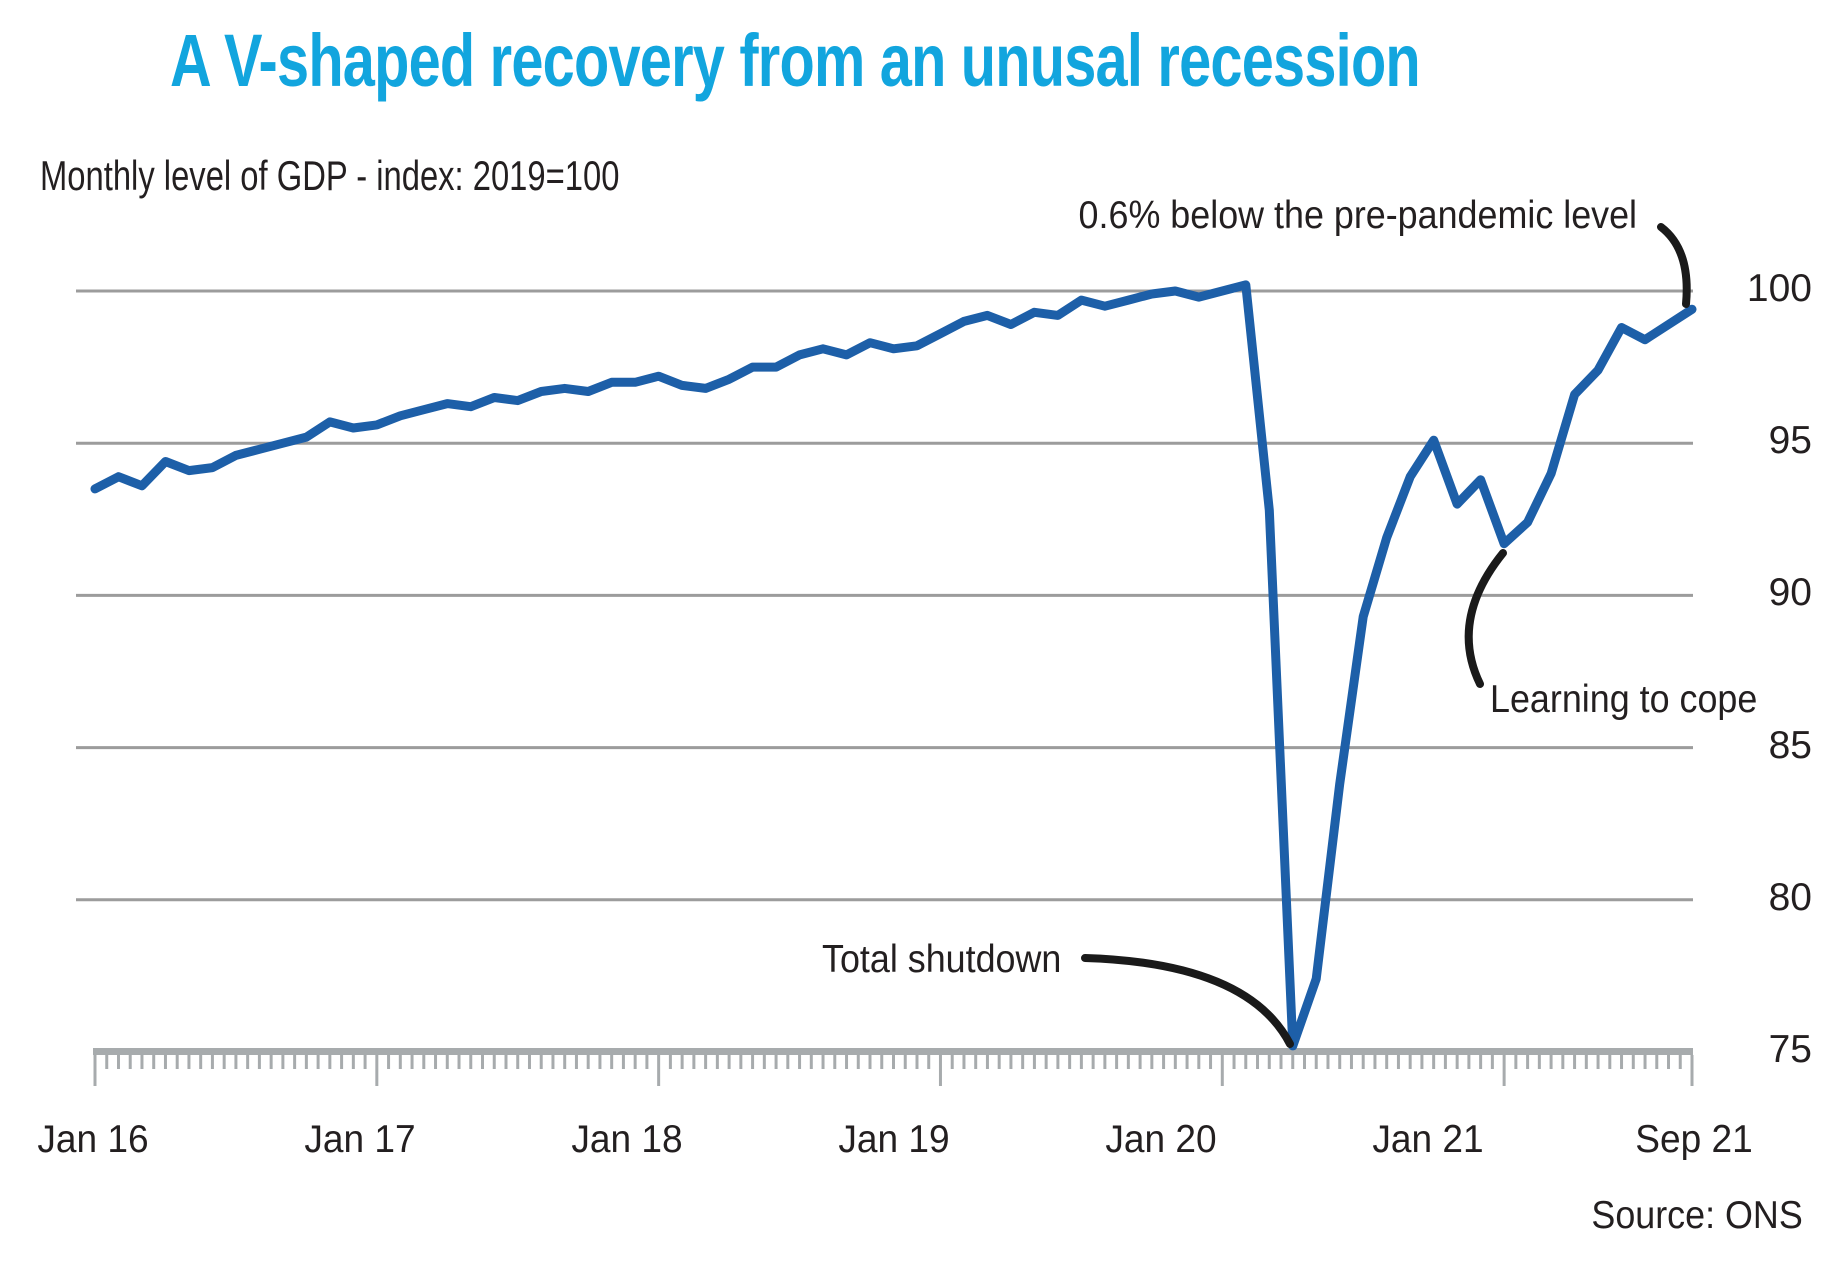 The width and height of the screenshot is (1840, 1282). I want to click on source-label: Source: ONS, so click(1697, 1215).